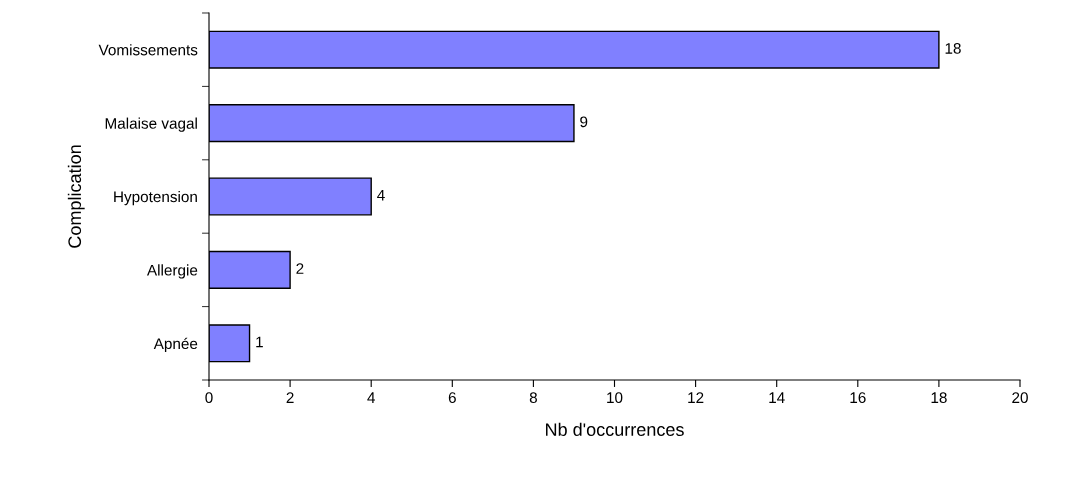 The height and width of the screenshot is (486, 1082). What do you see at coordinates (858, 398) in the screenshot?
I see `x-tick-label: 16` at bounding box center [858, 398].